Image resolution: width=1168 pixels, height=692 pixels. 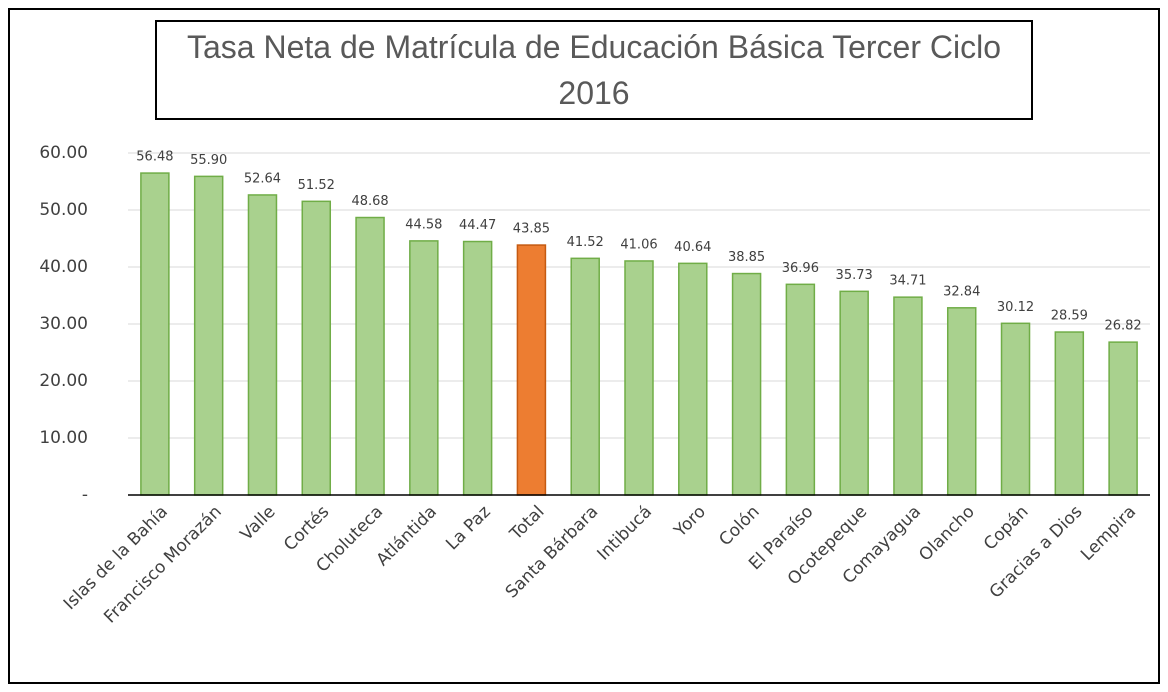 I want to click on data-label: 26.82, so click(x=1122, y=326).